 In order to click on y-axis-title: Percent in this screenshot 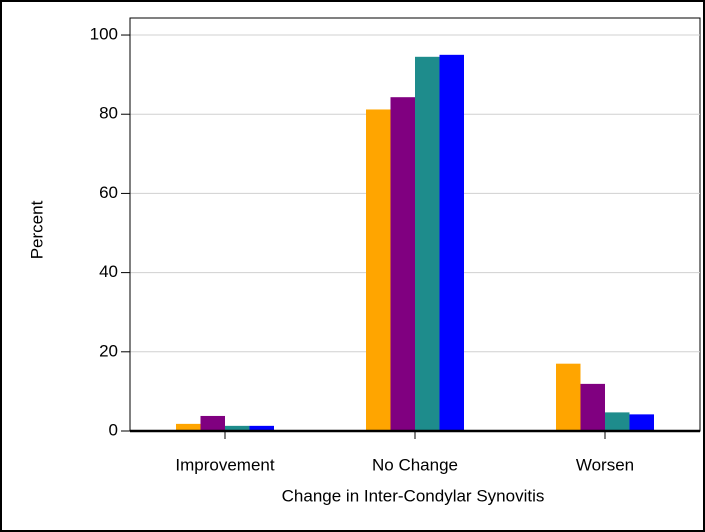, I will do `click(36, 229)`.